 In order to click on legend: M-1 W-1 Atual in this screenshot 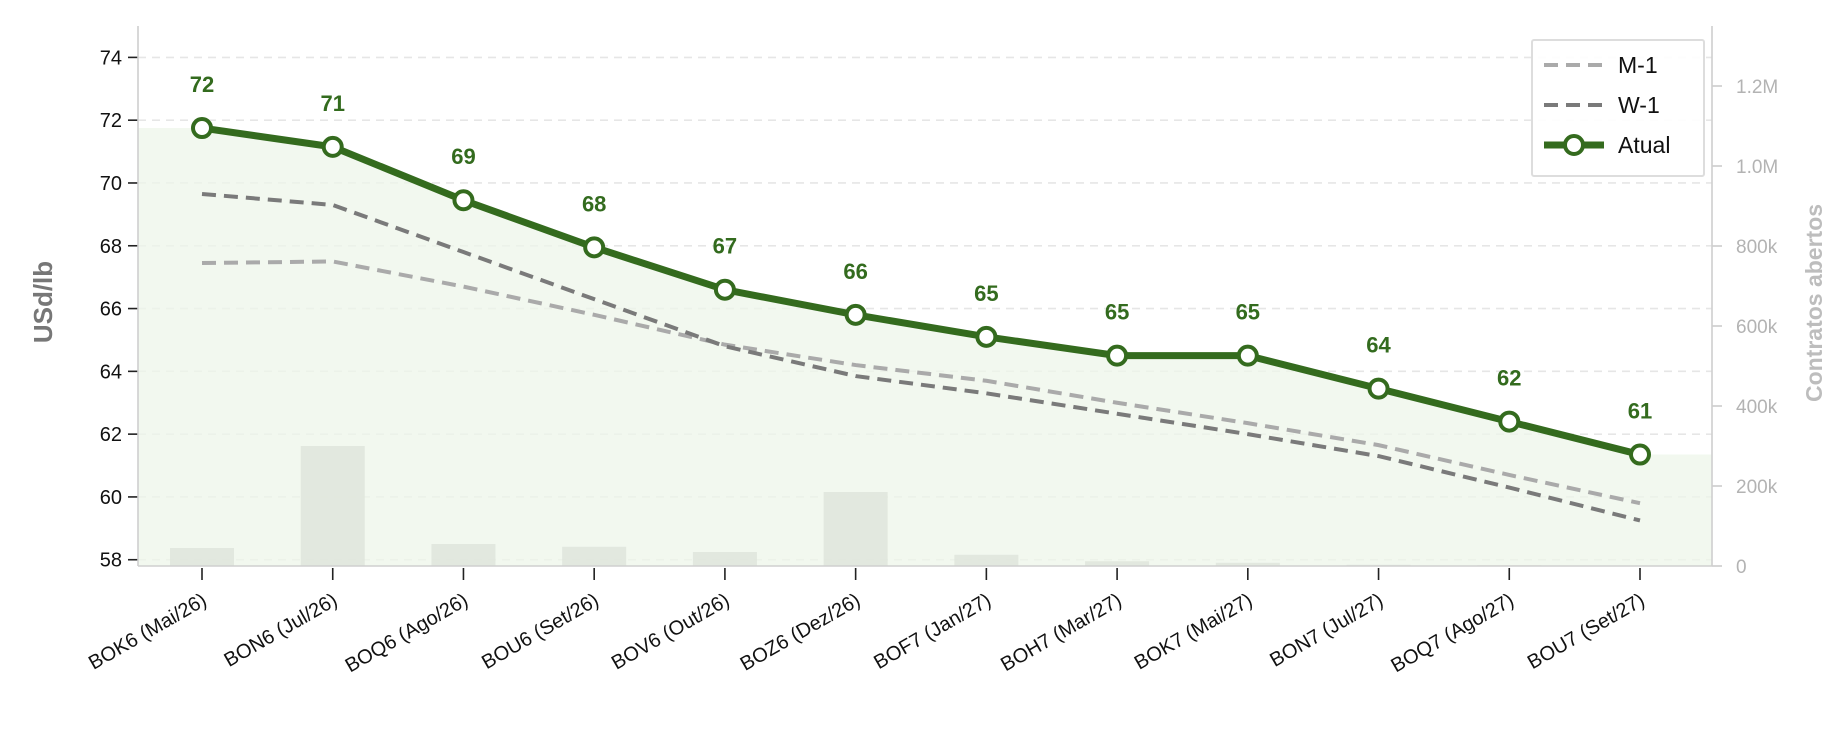, I will do `click(1618, 108)`.